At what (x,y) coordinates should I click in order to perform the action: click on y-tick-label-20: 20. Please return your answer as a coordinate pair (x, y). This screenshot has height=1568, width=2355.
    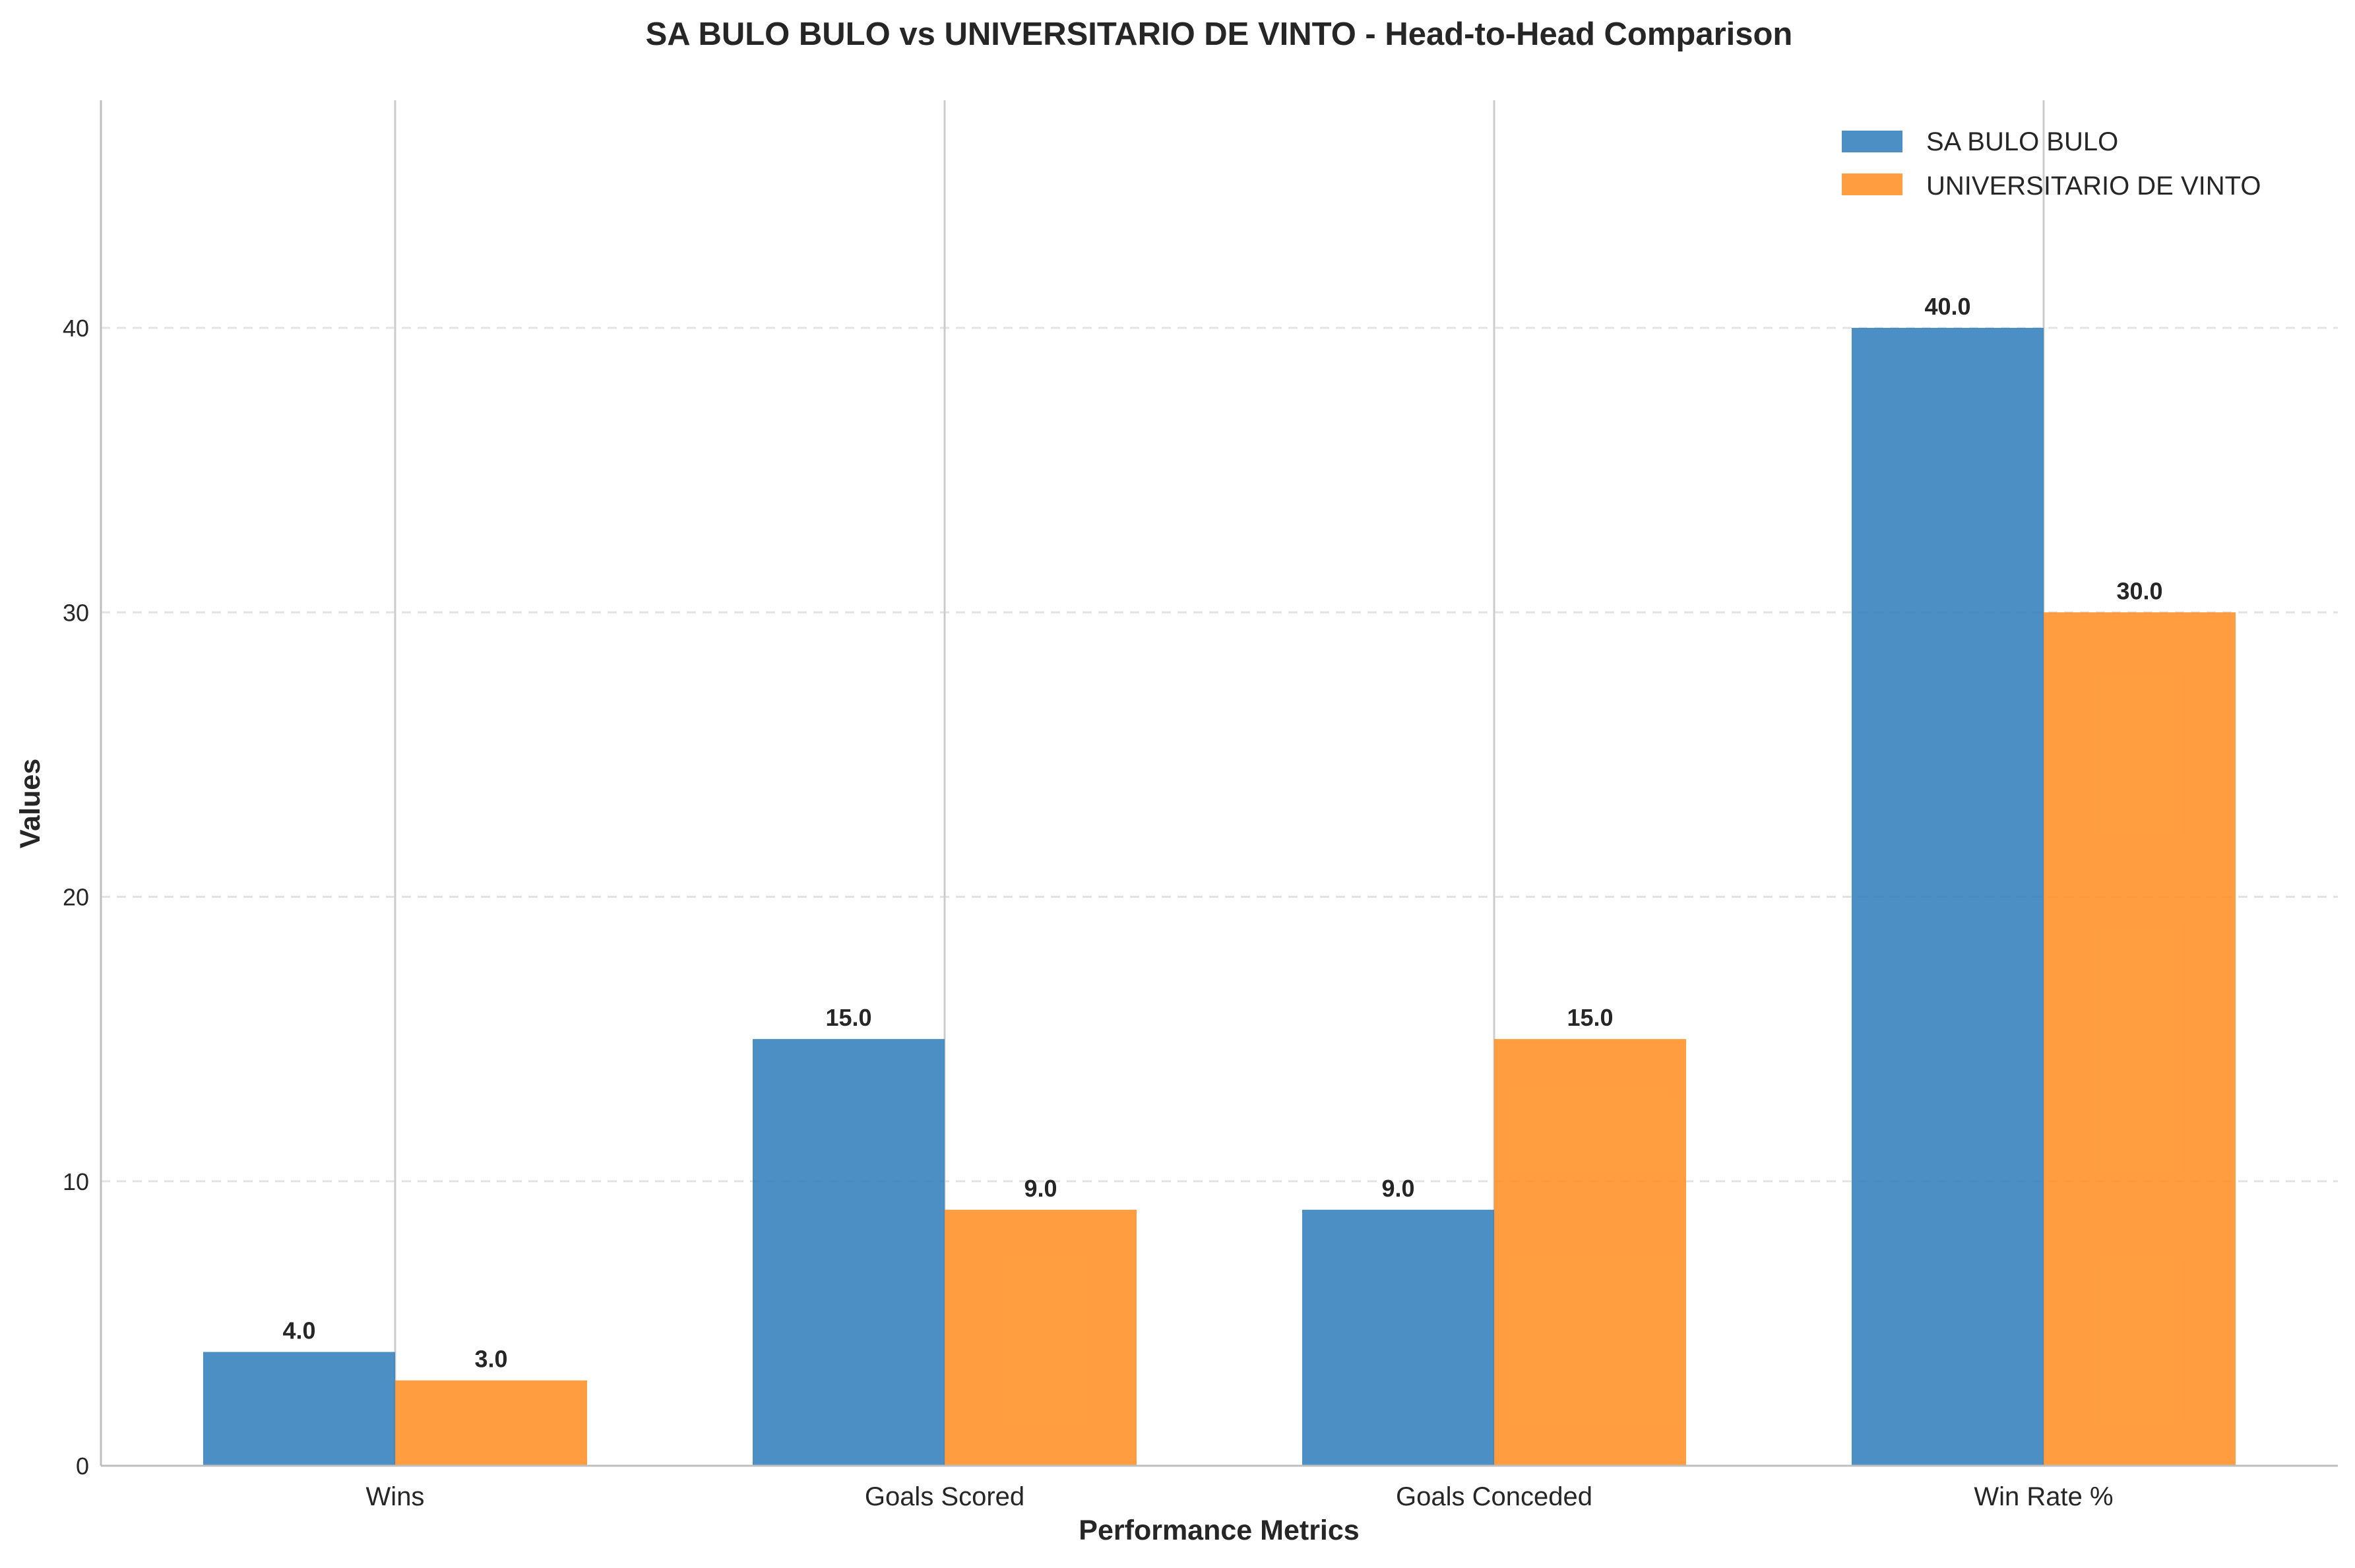
    Looking at the image, I should click on (76, 897).